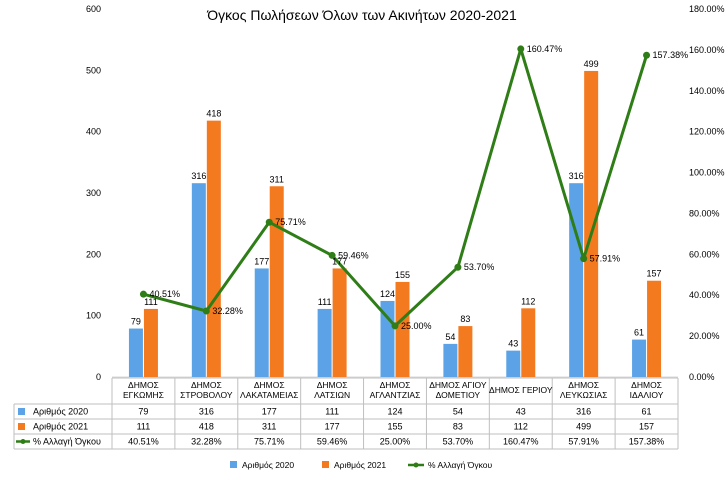 The height and width of the screenshot is (480, 728). What do you see at coordinates (60, 412) in the screenshot?
I see `table-row-header: Αριθμός 2020` at bounding box center [60, 412].